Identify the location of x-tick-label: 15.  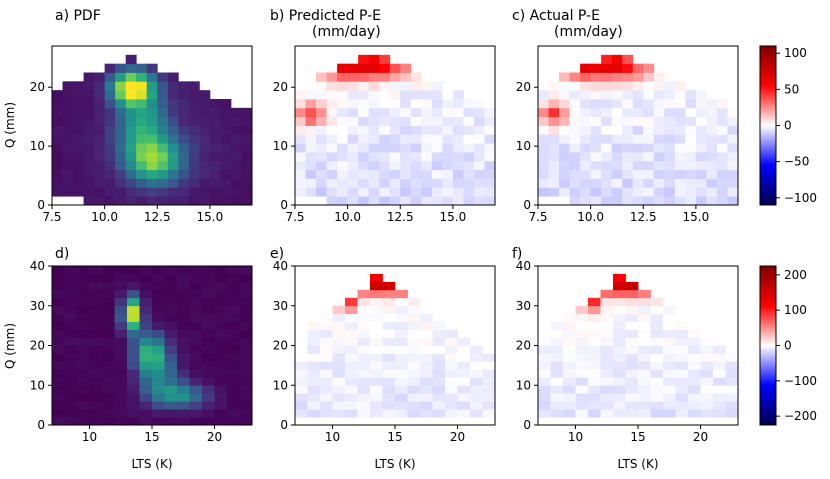
(151, 437).